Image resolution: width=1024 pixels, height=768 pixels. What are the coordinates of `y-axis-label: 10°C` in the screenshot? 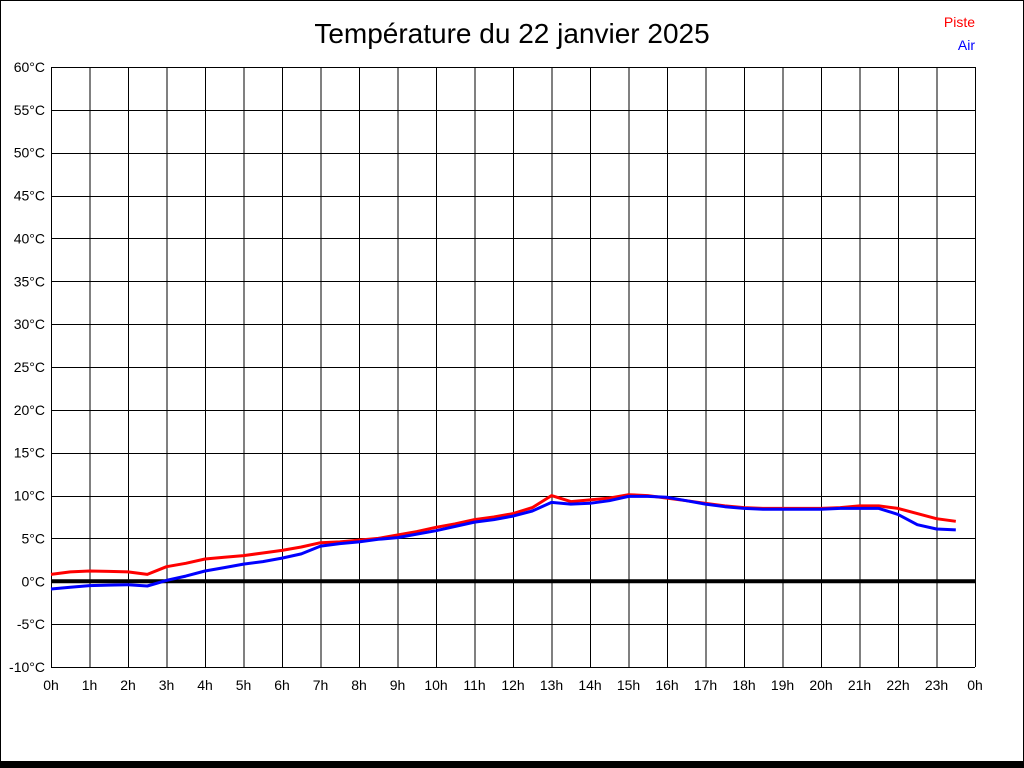 It's located at (29, 496).